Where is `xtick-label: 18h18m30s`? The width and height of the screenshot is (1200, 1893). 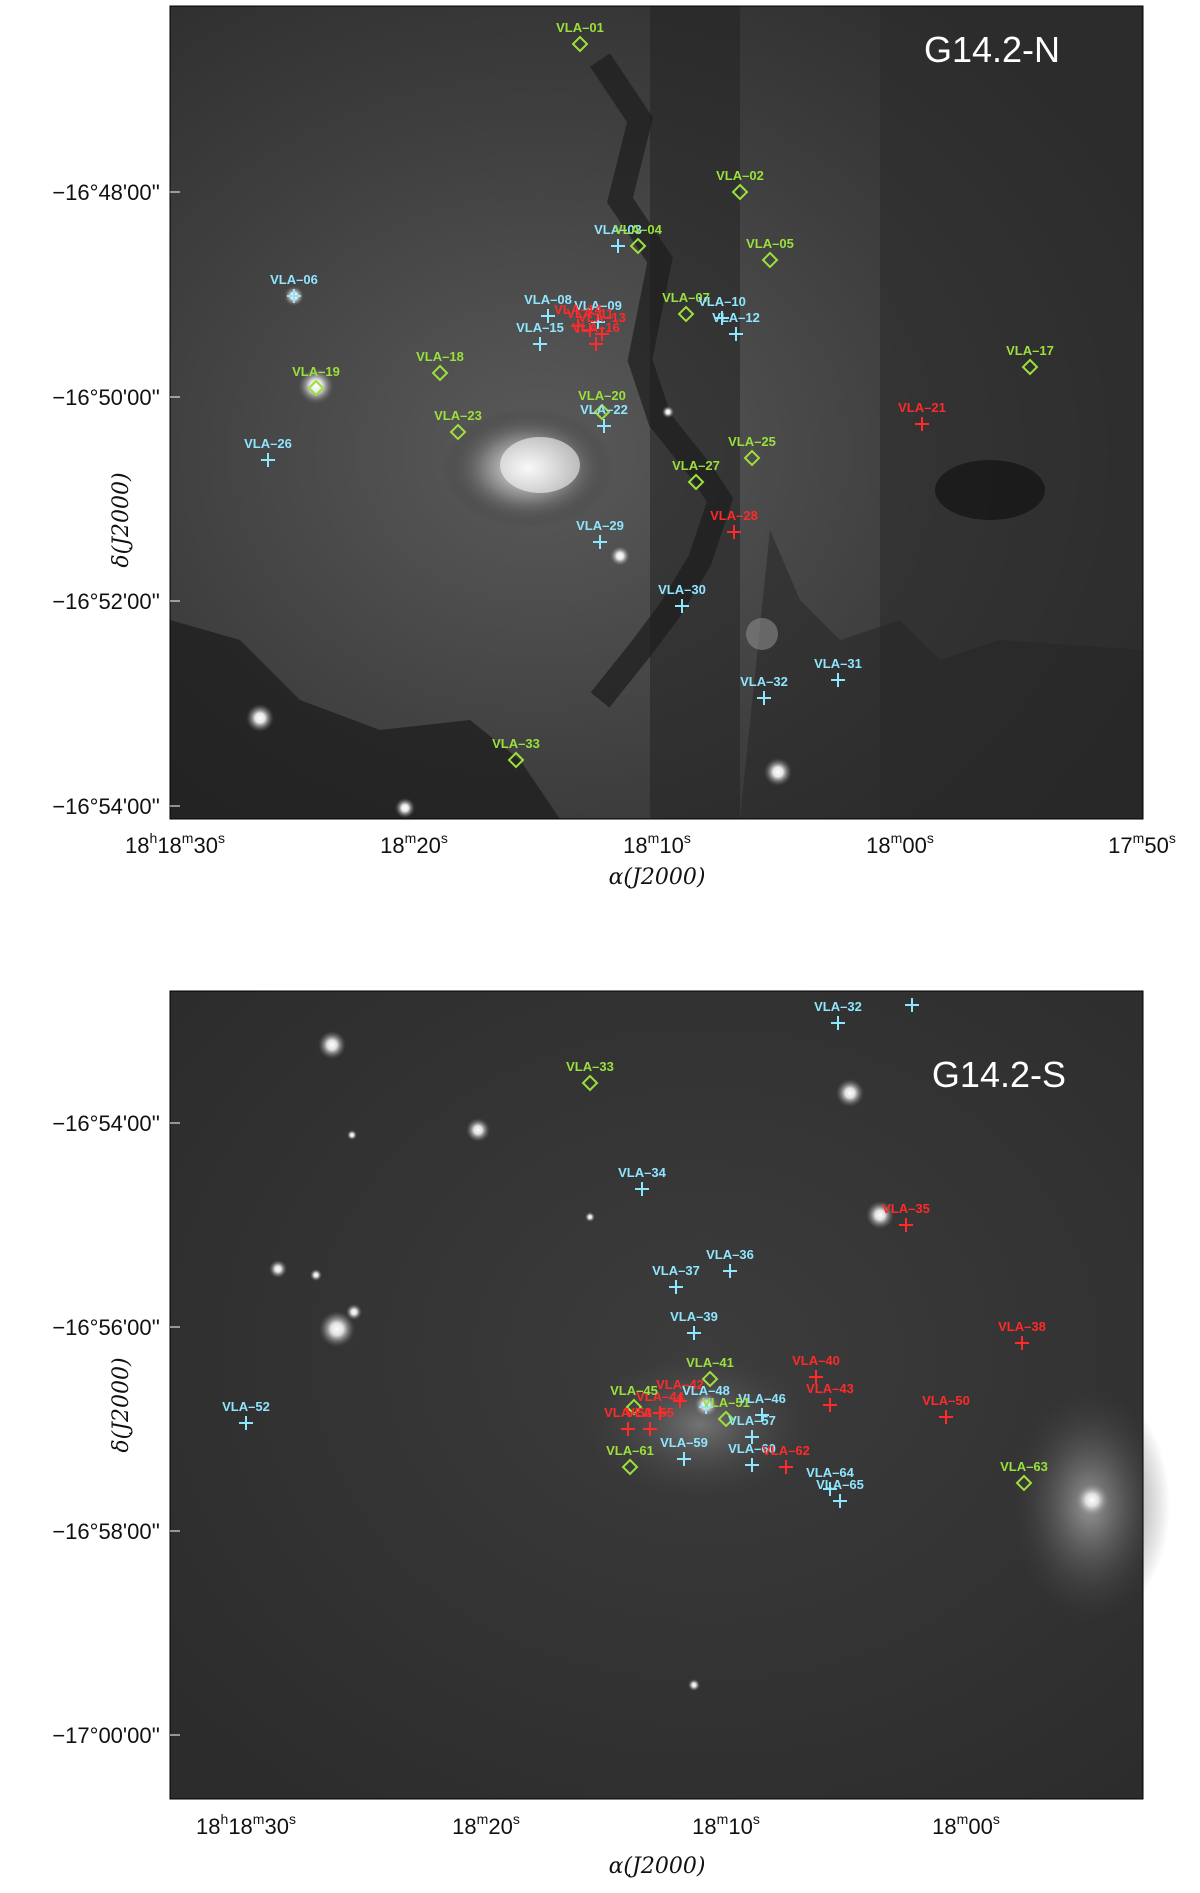
xtick-label: 18h18m30s is located at coordinates (246, 1825).